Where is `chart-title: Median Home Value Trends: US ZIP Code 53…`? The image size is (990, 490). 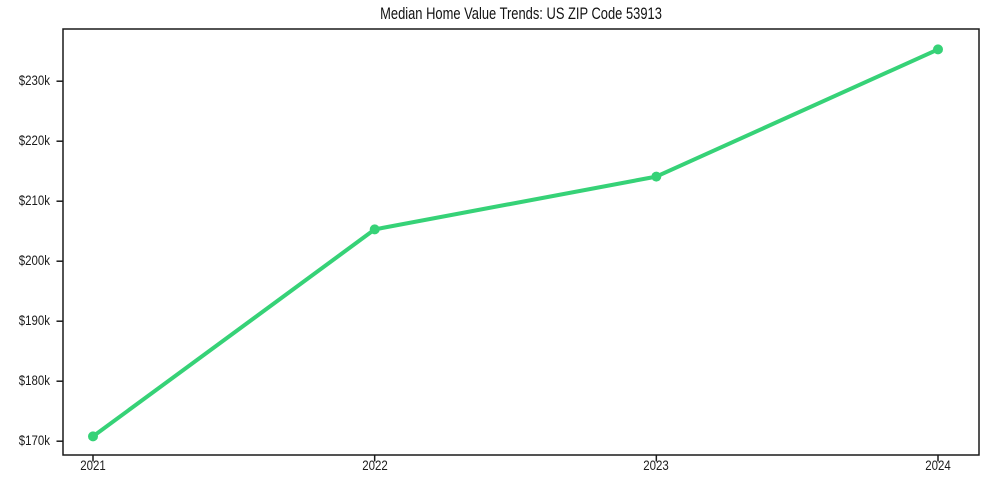 chart-title: Median Home Value Trends: US ZIP Code 53… is located at coordinates (521, 13).